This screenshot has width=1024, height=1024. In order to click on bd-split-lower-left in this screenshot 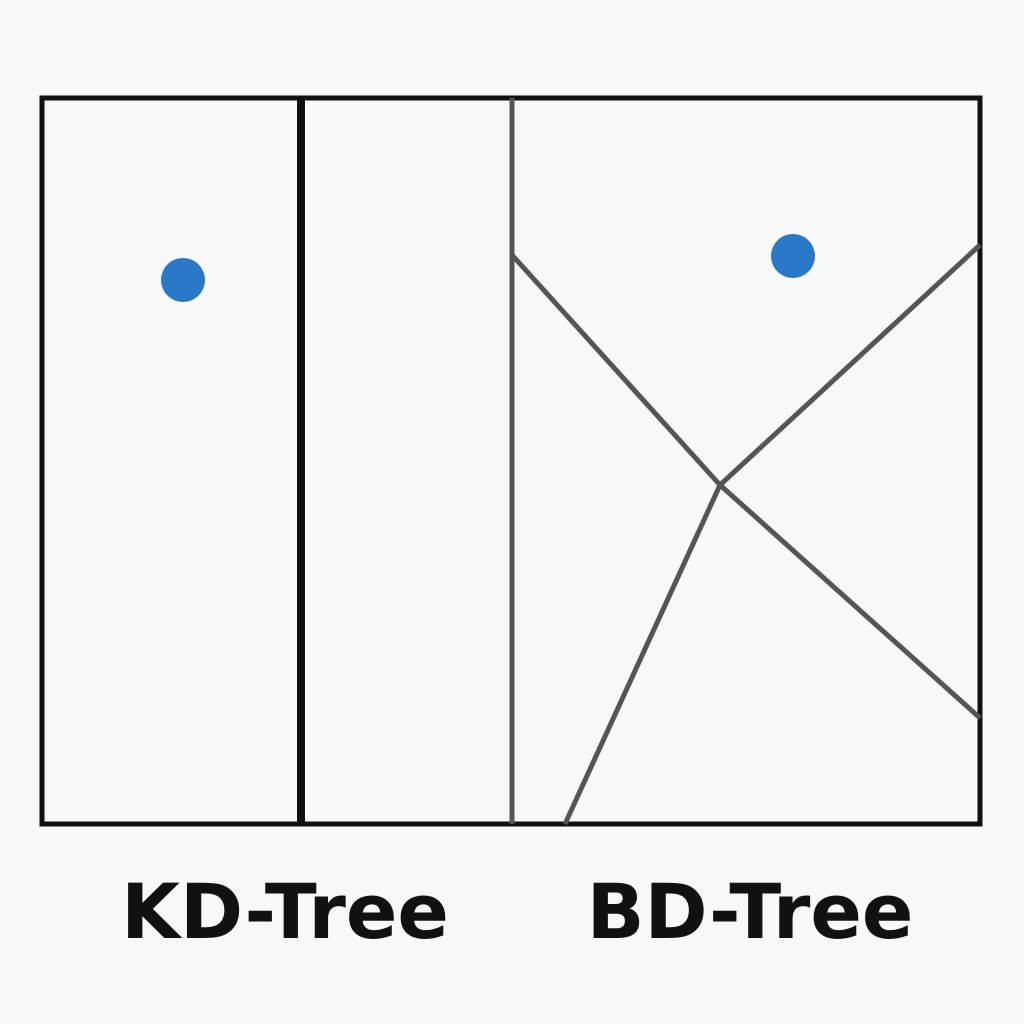, I will do `click(642, 654)`.